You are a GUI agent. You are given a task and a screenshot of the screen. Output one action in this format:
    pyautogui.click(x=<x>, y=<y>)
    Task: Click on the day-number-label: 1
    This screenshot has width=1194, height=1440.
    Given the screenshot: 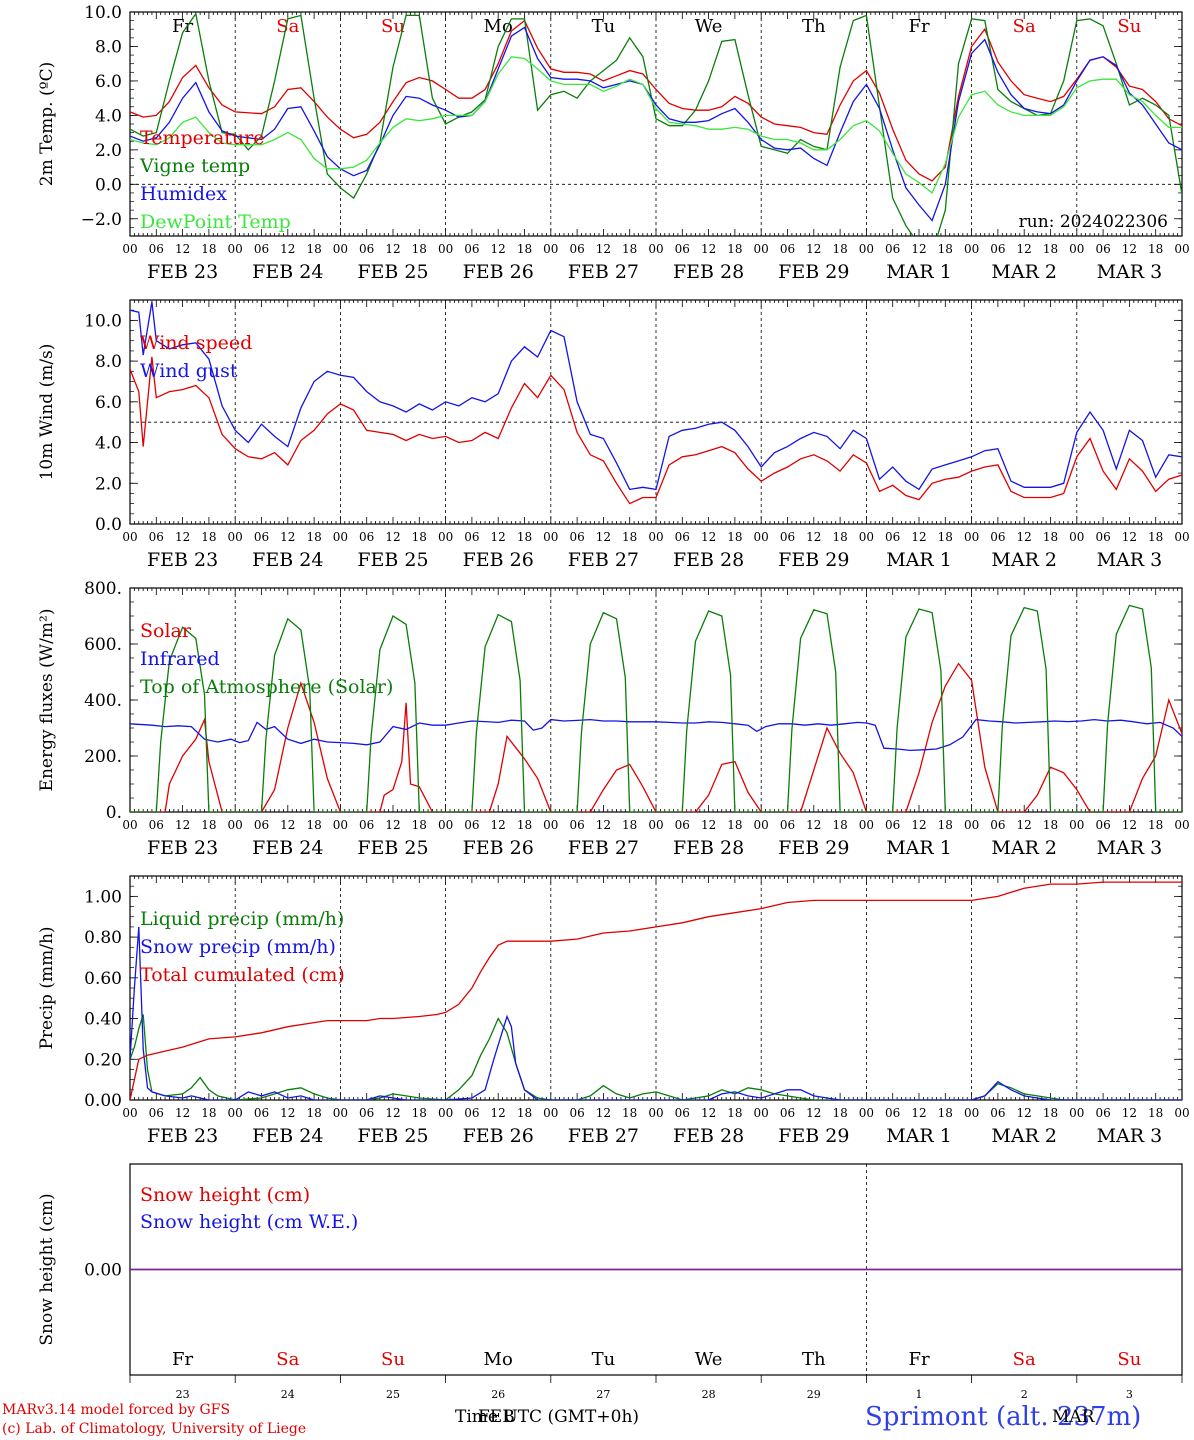 What is the action you would take?
    pyautogui.click(x=919, y=1394)
    